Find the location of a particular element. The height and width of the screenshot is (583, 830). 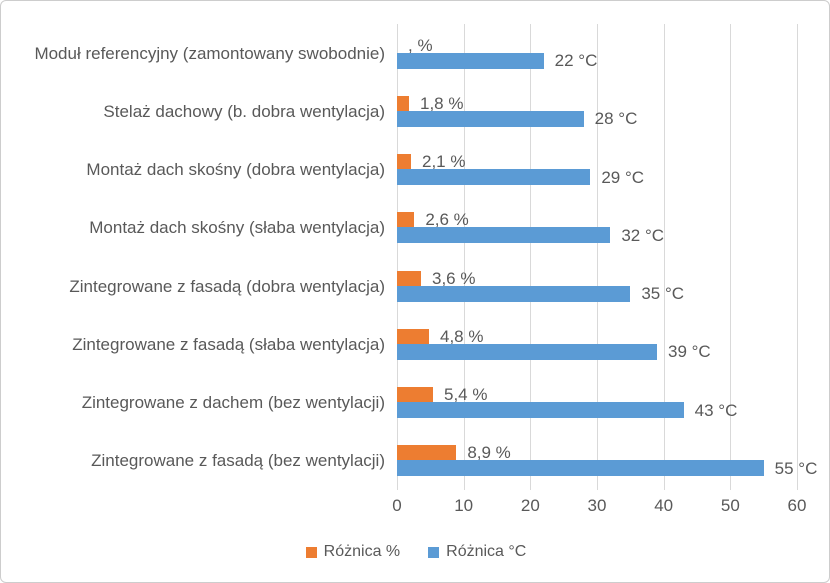

category-label: Zintegrowane z fasadą (słaba wentylacja) is located at coordinates (228, 344).